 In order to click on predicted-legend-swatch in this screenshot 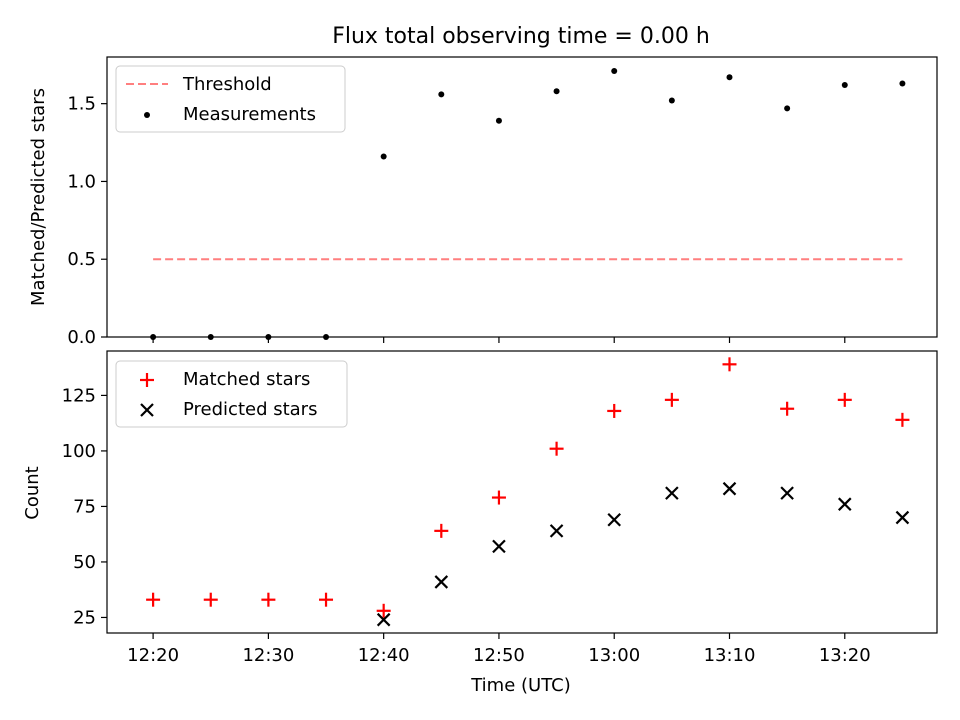, I will do `click(147, 410)`.